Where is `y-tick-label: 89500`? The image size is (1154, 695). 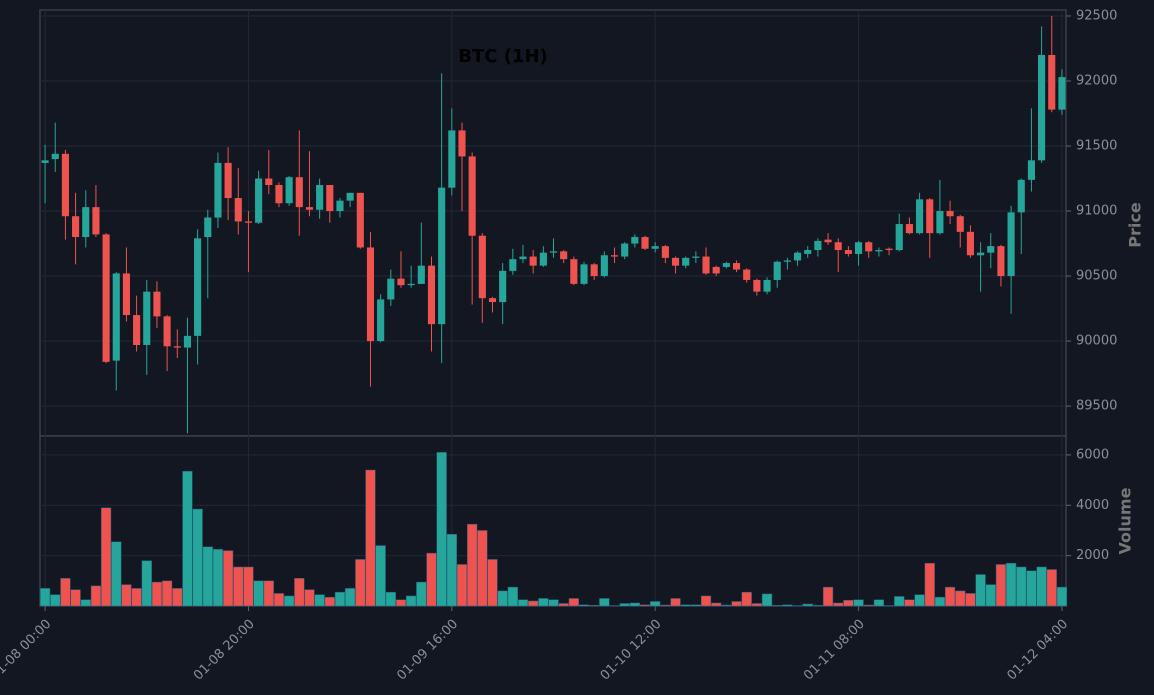
y-tick-label: 89500 is located at coordinates (1096, 406).